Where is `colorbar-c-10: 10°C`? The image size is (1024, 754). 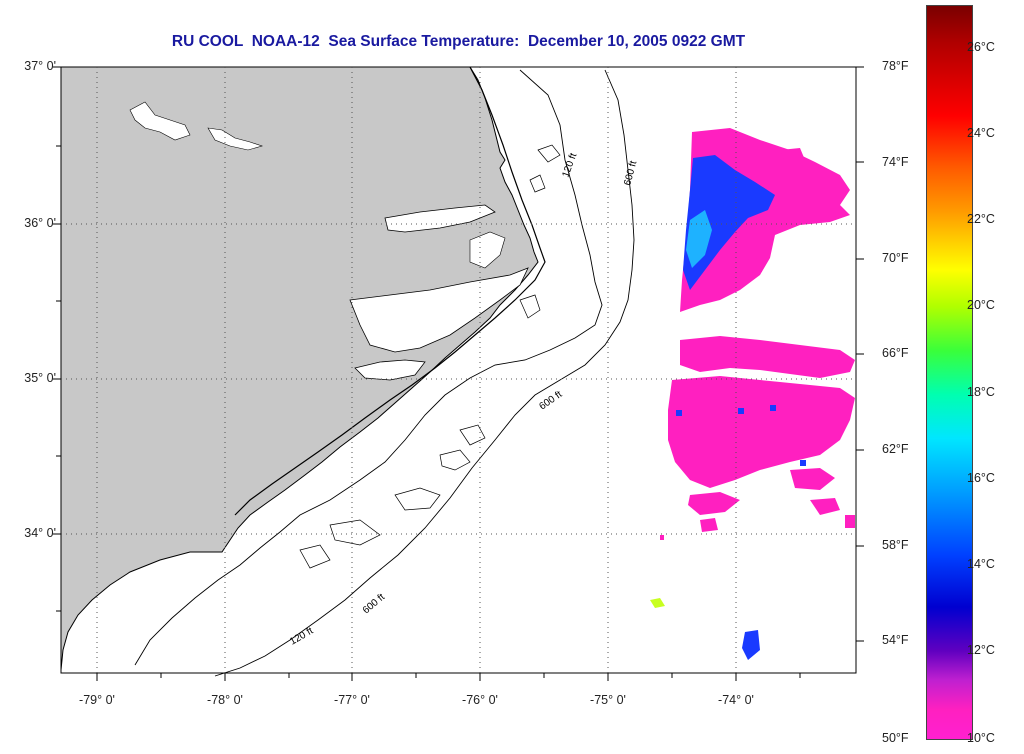 colorbar-c-10: 10°C is located at coordinates (981, 738).